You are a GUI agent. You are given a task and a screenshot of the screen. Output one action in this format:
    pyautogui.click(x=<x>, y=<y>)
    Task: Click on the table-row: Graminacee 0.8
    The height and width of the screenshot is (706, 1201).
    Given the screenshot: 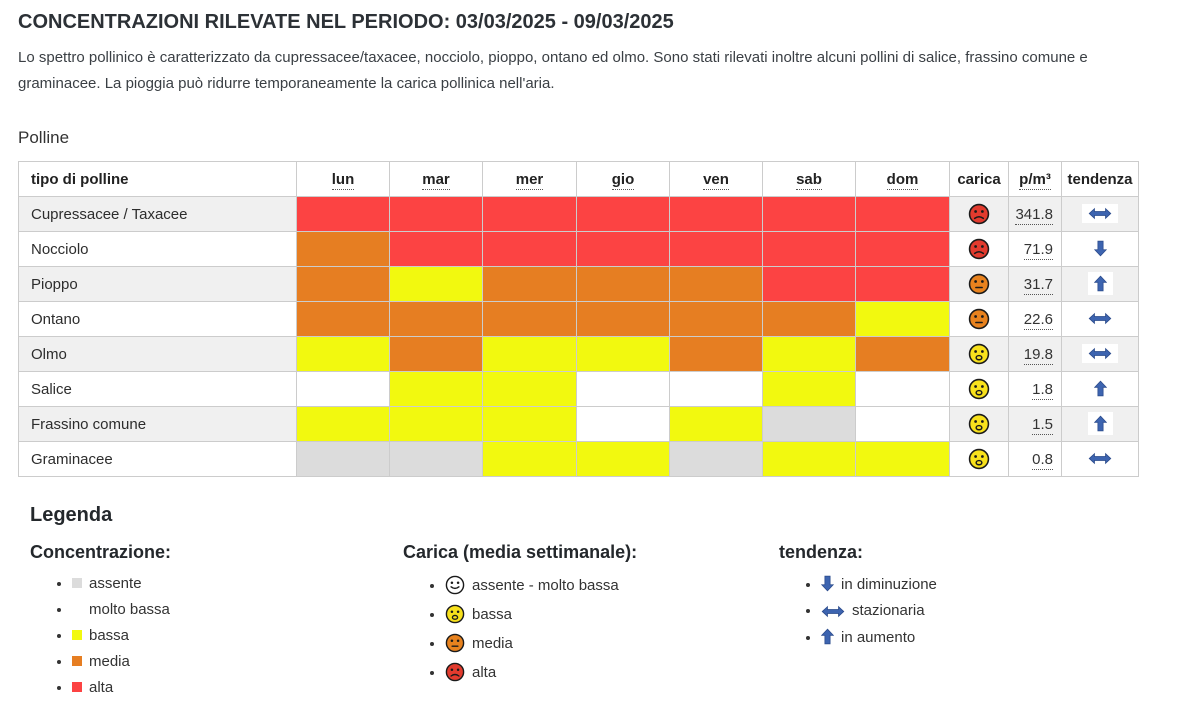 What is the action you would take?
    pyautogui.click(x=578, y=459)
    